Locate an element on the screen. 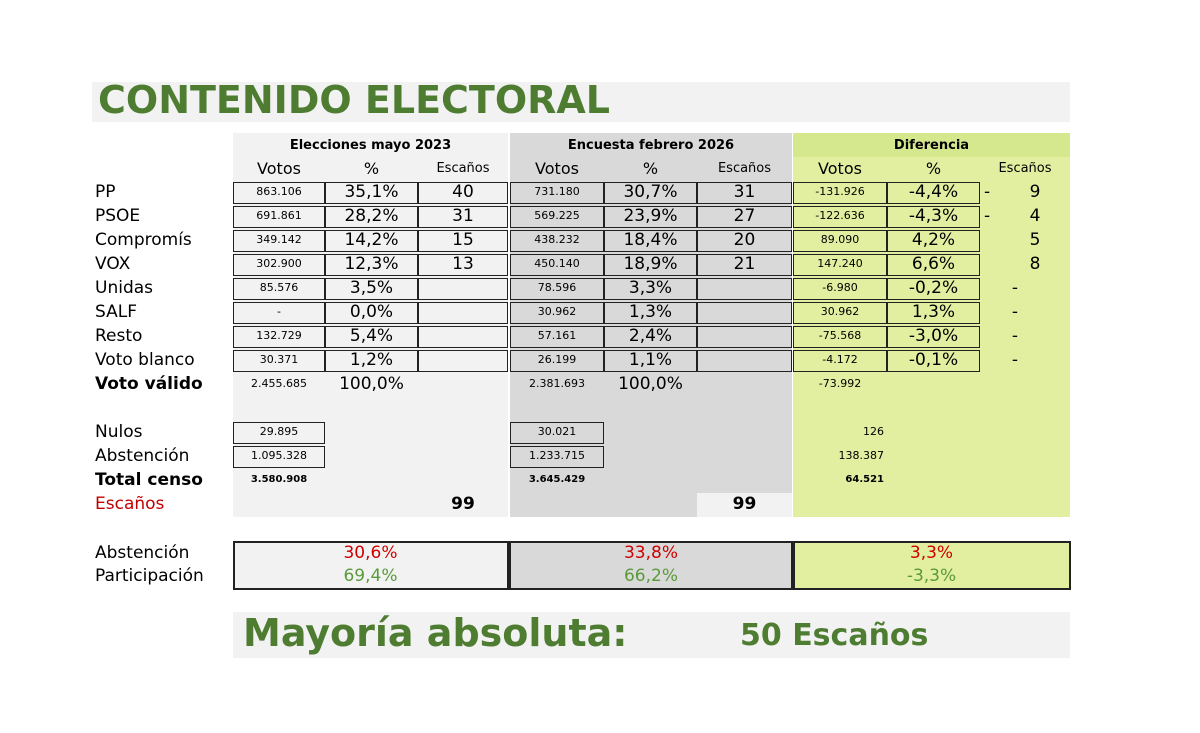 The width and height of the screenshot is (1200, 733). cell: 26.199 is located at coordinates (557, 359).